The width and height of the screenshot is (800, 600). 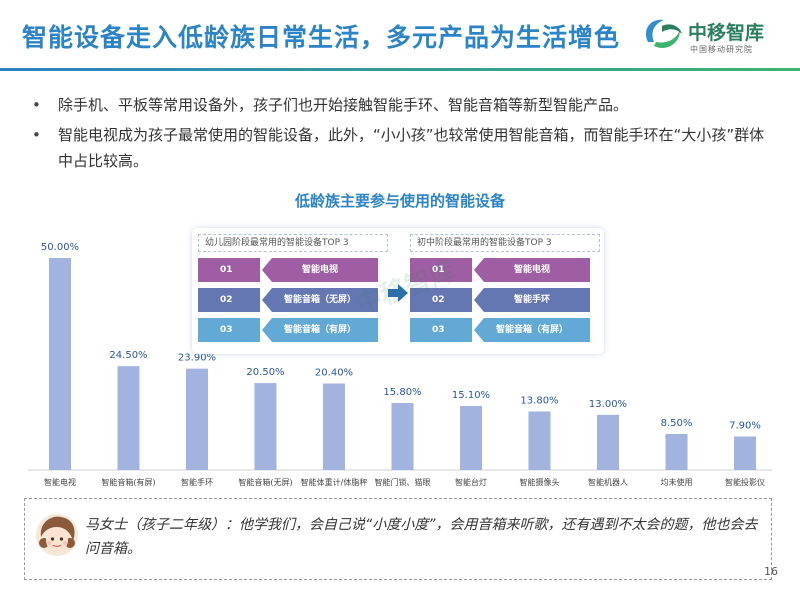 I want to click on category-label: 智能门锁、猫眼, so click(x=403, y=482).